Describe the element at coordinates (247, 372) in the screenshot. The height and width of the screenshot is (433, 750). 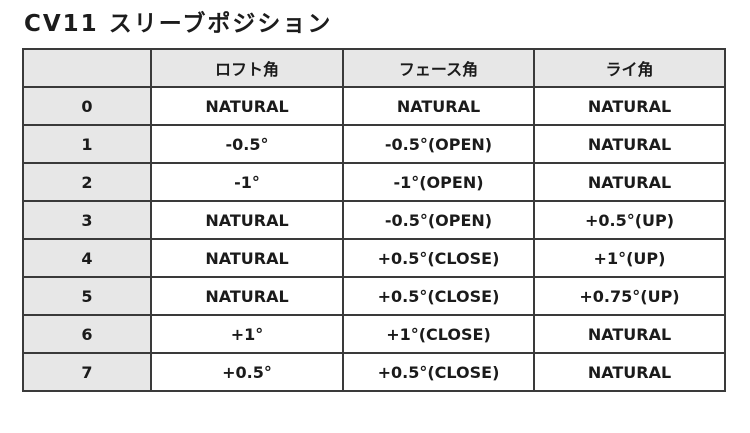
I see `loft-cell: +0.5°` at that location.